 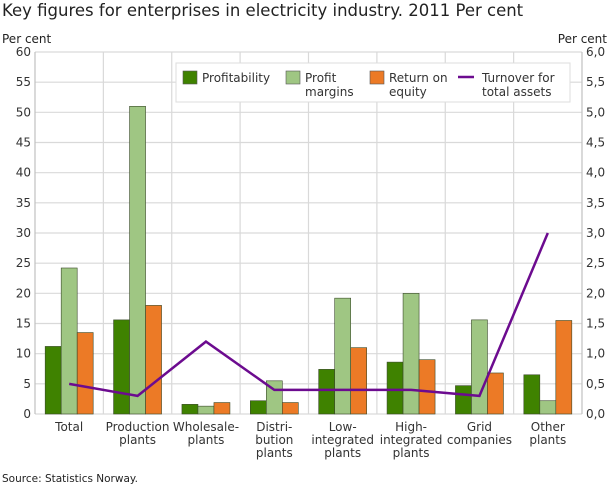 What do you see at coordinates (321, 78) in the screenshot?
I see `legend-label: Profit` at bounding box center [321, 78].